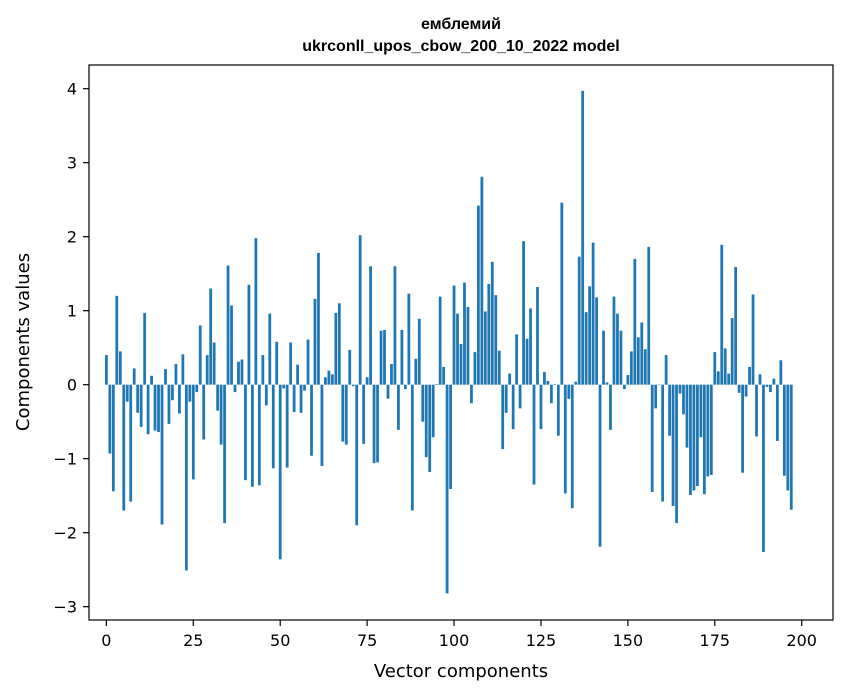 The height and width of the screenshot is (696, 847). What do you see at coordinates (65, 607) in the screenshot?
I see `y-tick-label: −3` at bounding box center [65, 607].